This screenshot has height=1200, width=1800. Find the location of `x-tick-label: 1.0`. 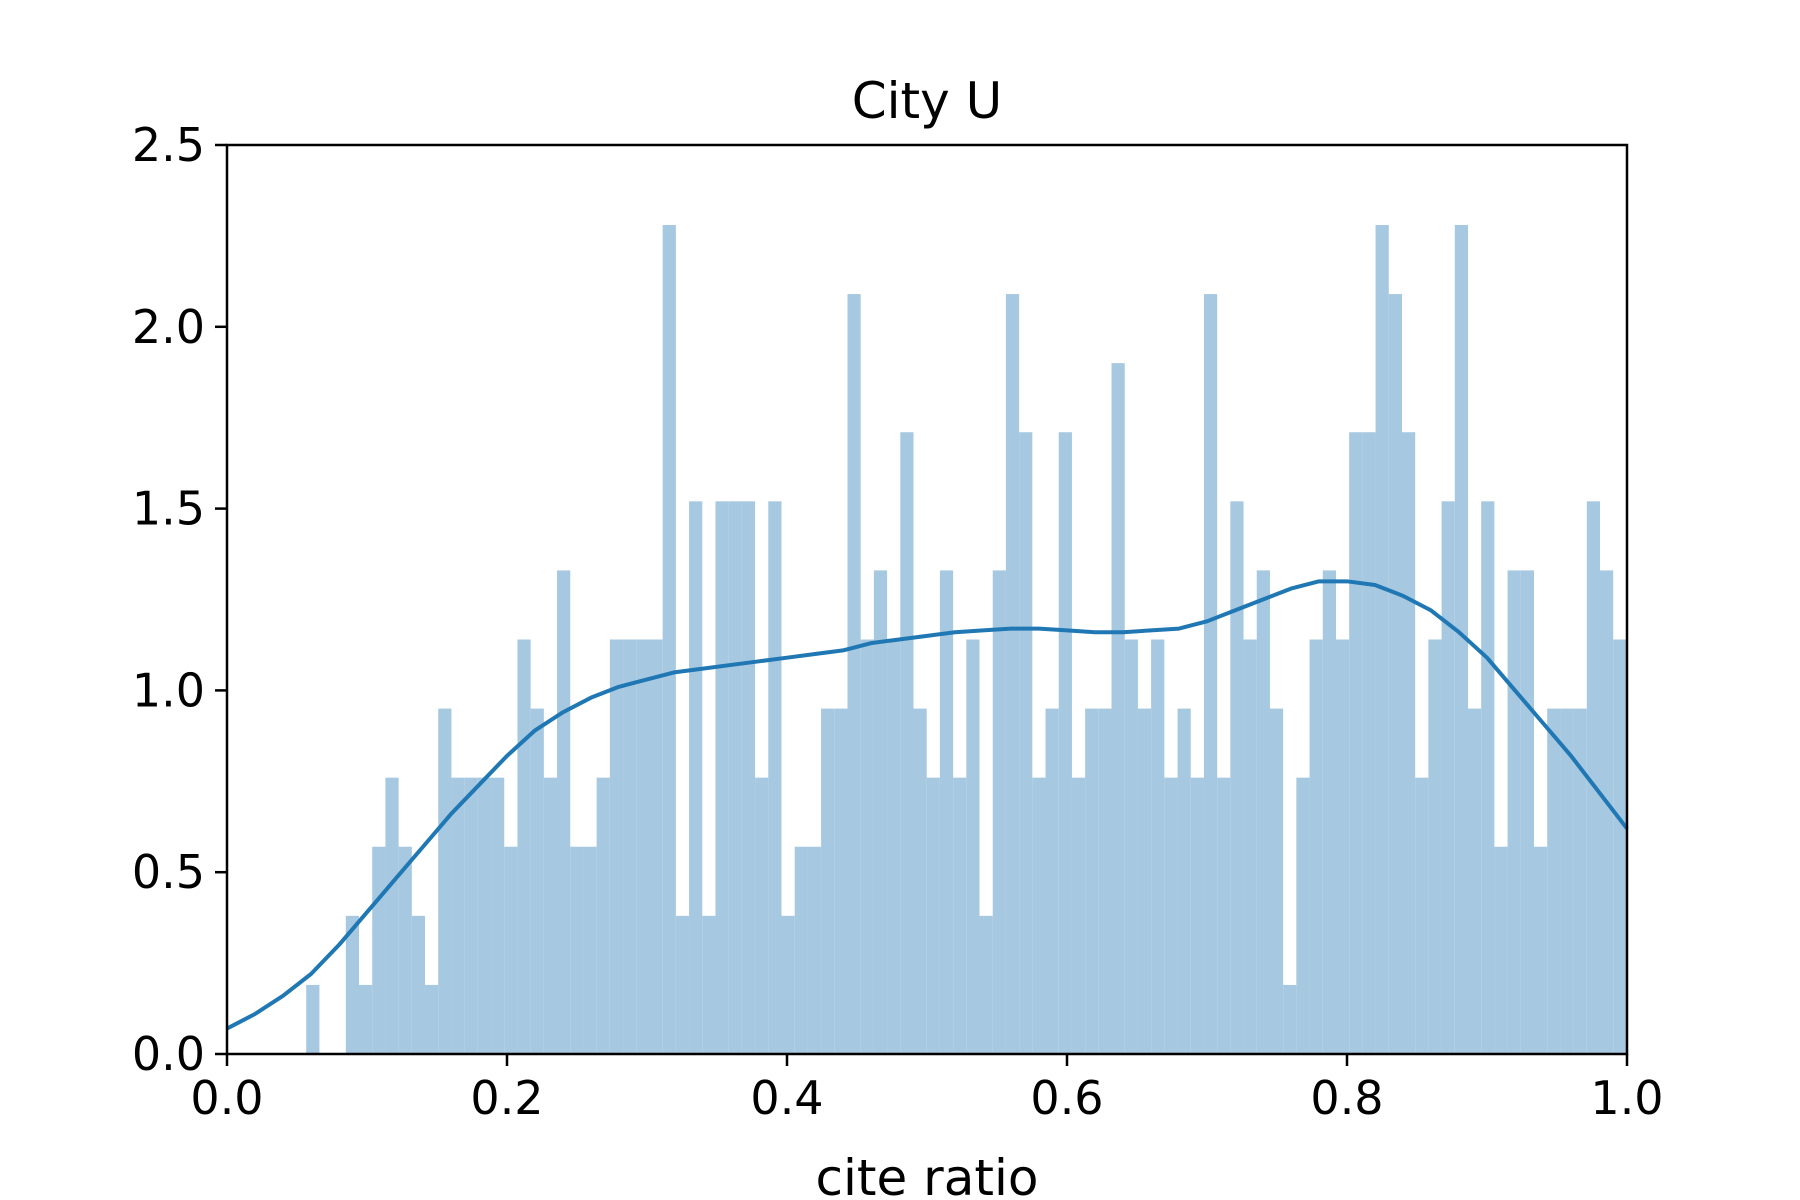

x-tick-label: 1.0 is located at coordinates (1626, 1098).